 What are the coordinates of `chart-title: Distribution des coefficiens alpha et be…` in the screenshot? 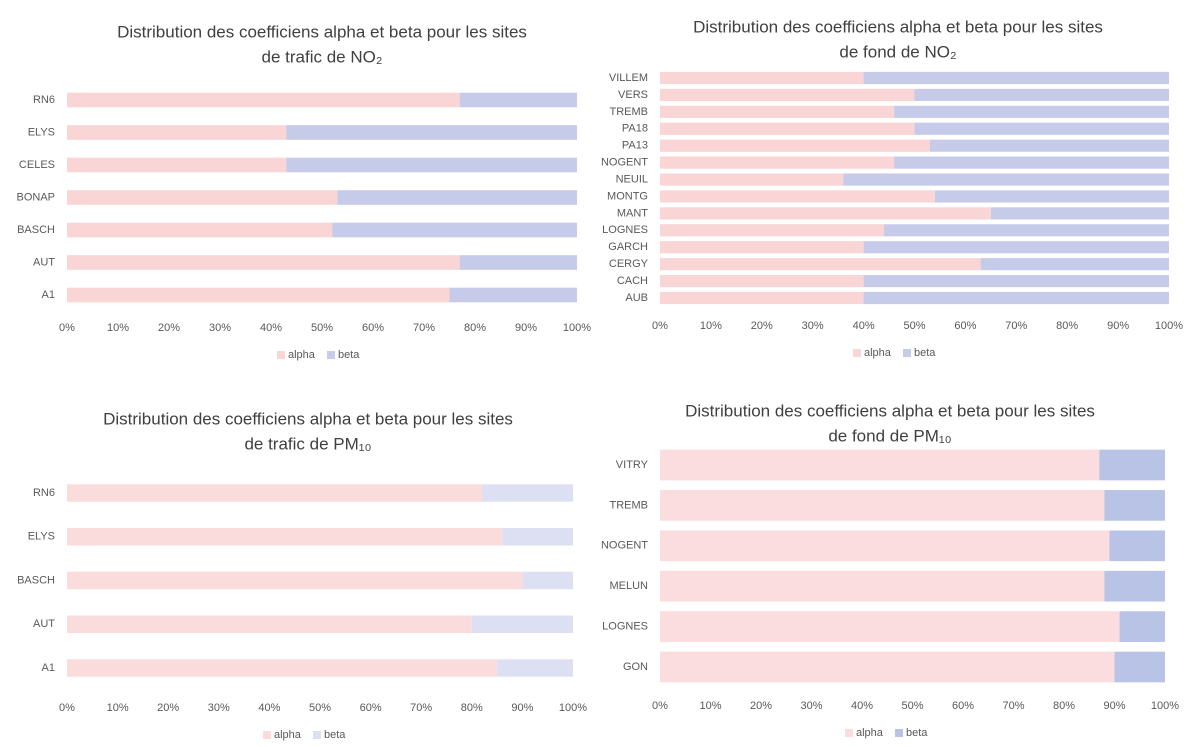 It's located at (898, 26).